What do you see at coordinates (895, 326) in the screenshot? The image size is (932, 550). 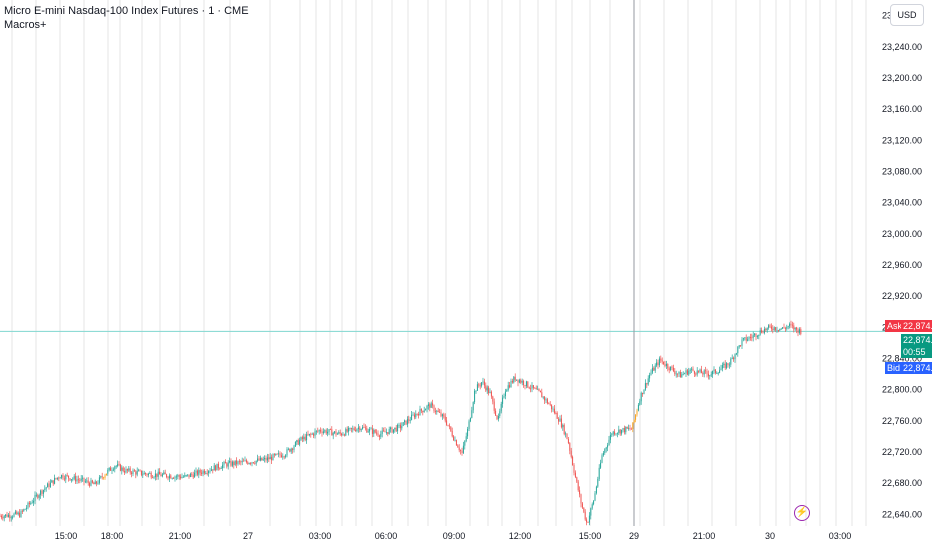 I see `ask-label: Ask` at bounding box center [895, 326].